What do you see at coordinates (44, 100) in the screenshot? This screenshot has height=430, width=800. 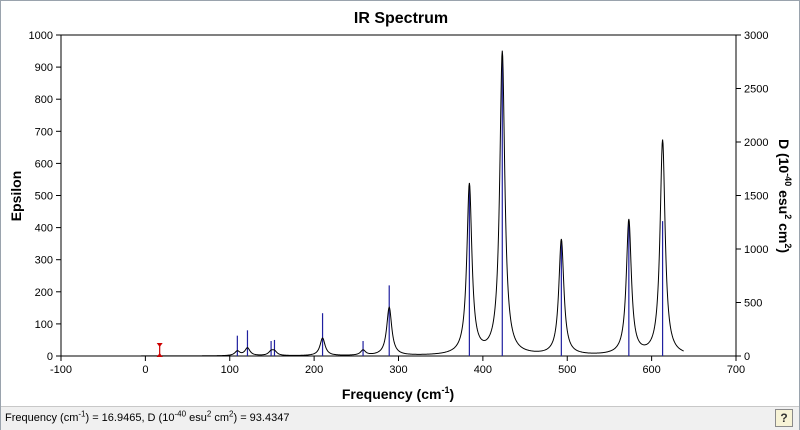 I see `y-tick-label: 800` at bounding box center [44, 100].